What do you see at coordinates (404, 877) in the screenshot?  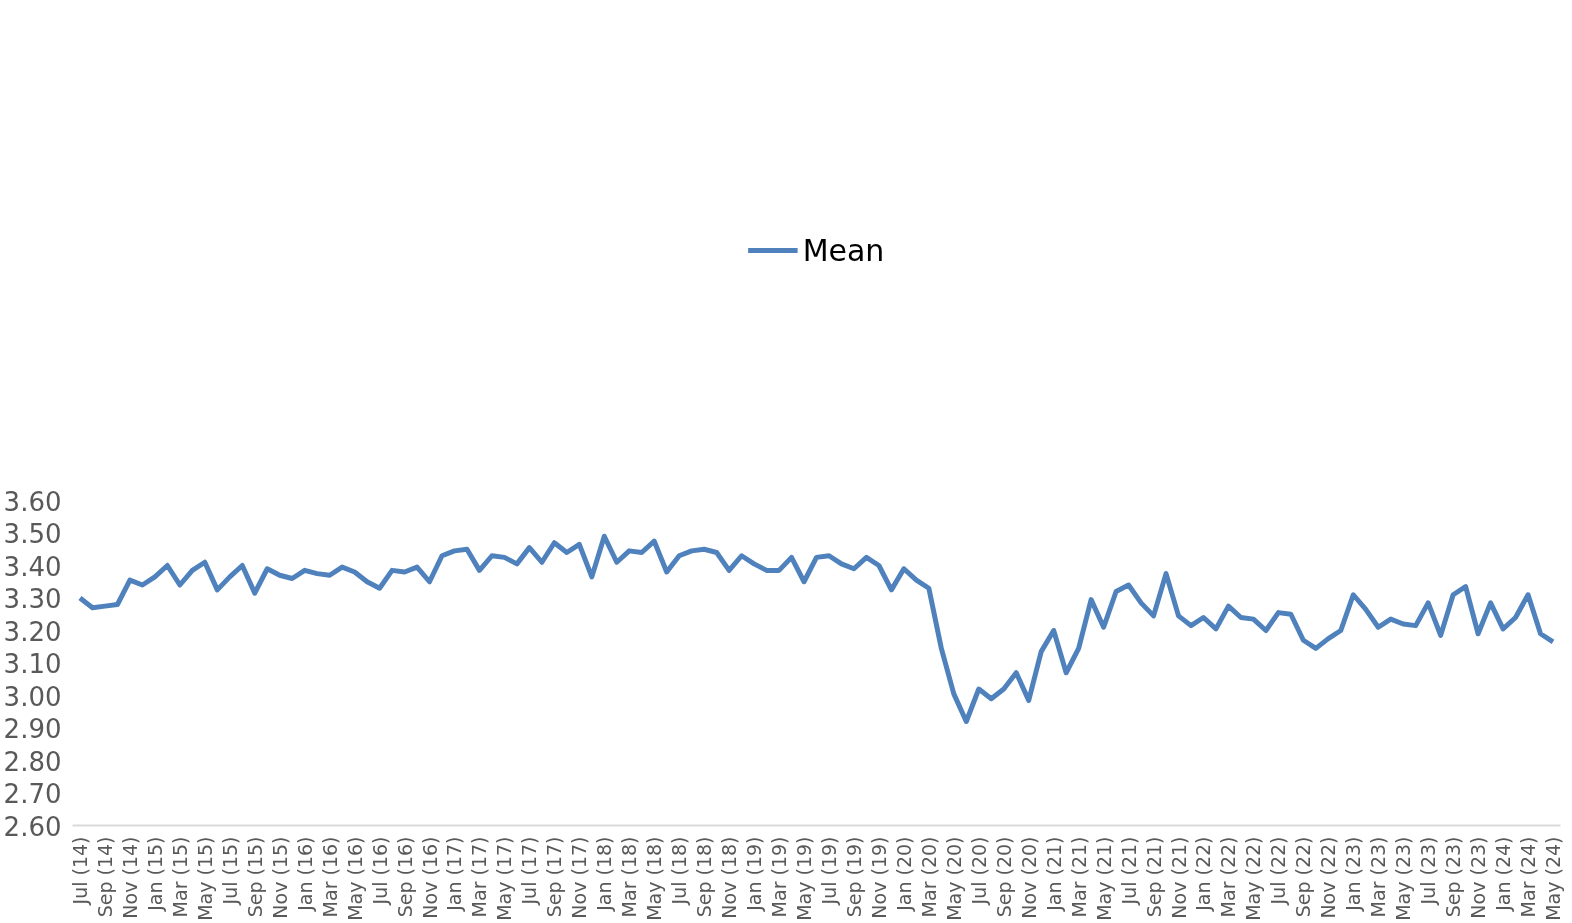 I see `x-tick-label: Sep (16)` at bounding box center [404, 877].